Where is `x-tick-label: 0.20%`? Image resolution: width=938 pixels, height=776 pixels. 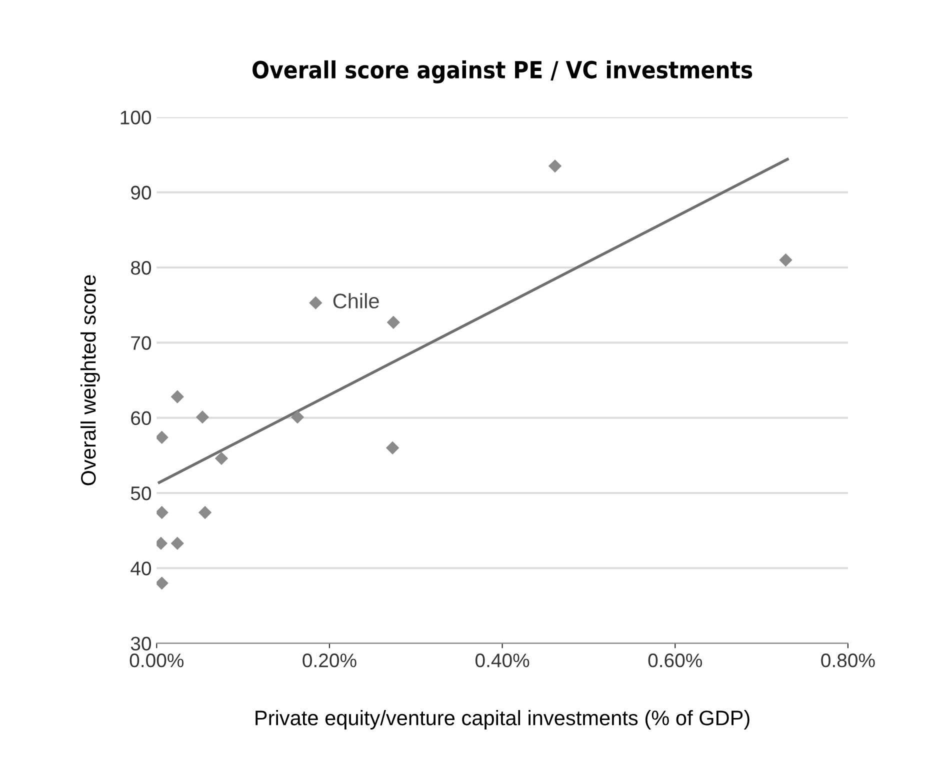
x-tick-label: 0.20% is located at coordinates (329, 661).